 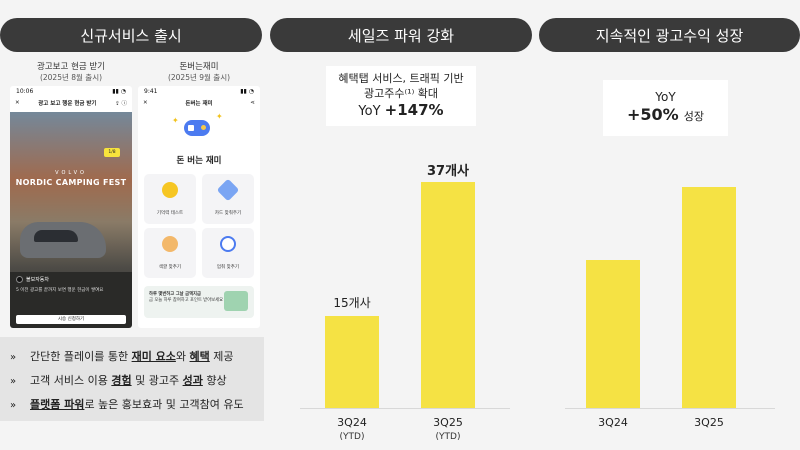 I want to click on bullet-text: 고객 서비스 이용, so click(x=71, y=380).